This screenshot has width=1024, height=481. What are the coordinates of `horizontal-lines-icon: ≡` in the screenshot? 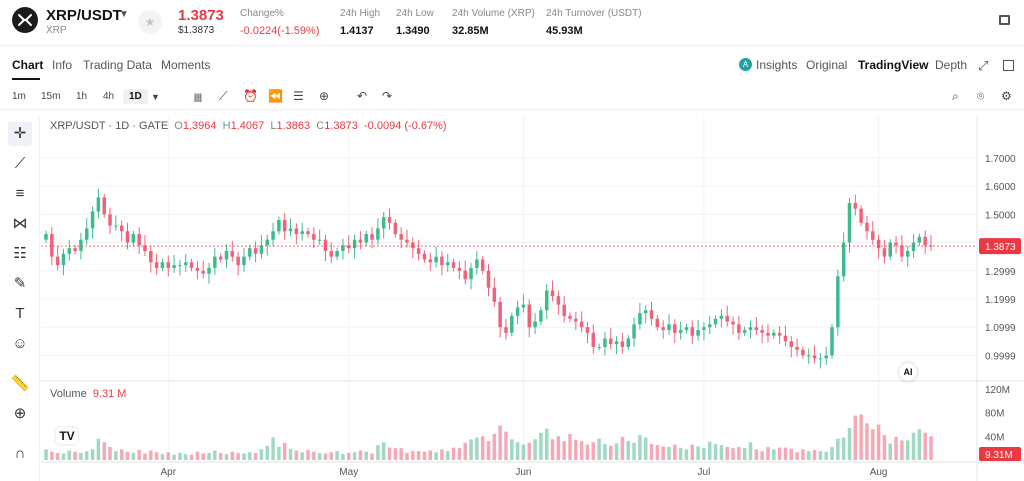 It's located at (20, 193).